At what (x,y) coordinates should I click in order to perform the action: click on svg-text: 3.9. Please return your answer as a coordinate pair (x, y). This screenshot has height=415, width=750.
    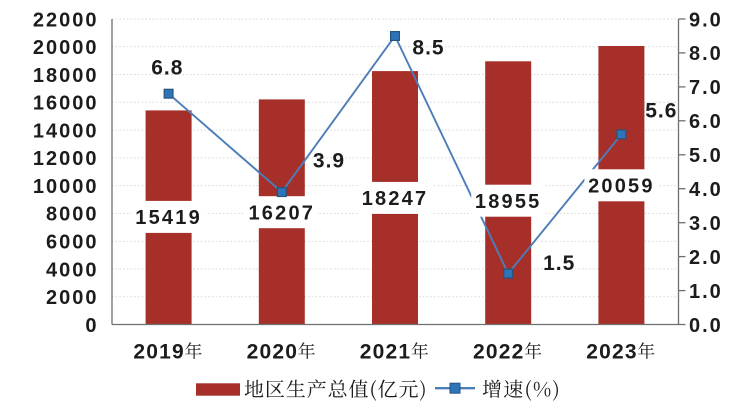
    Looking at the image, I should click on (329, 160).